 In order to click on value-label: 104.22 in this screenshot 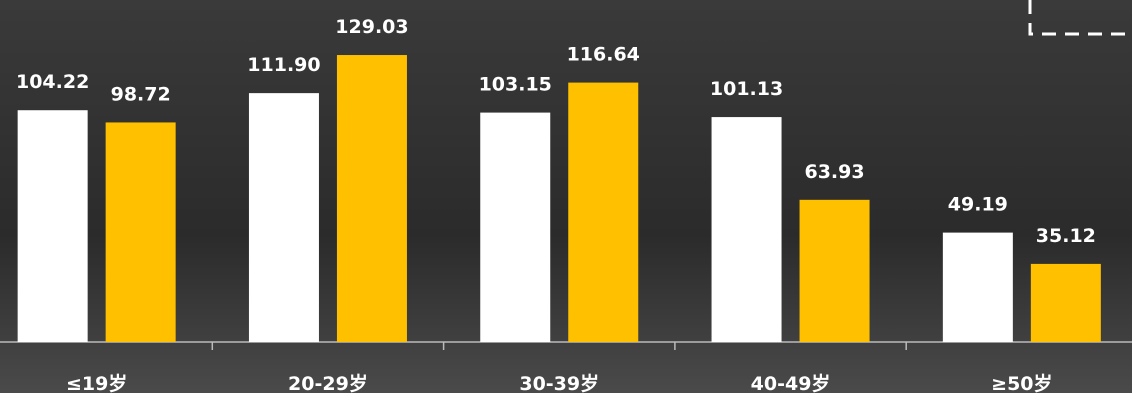, I will do `click(52, 82)`.